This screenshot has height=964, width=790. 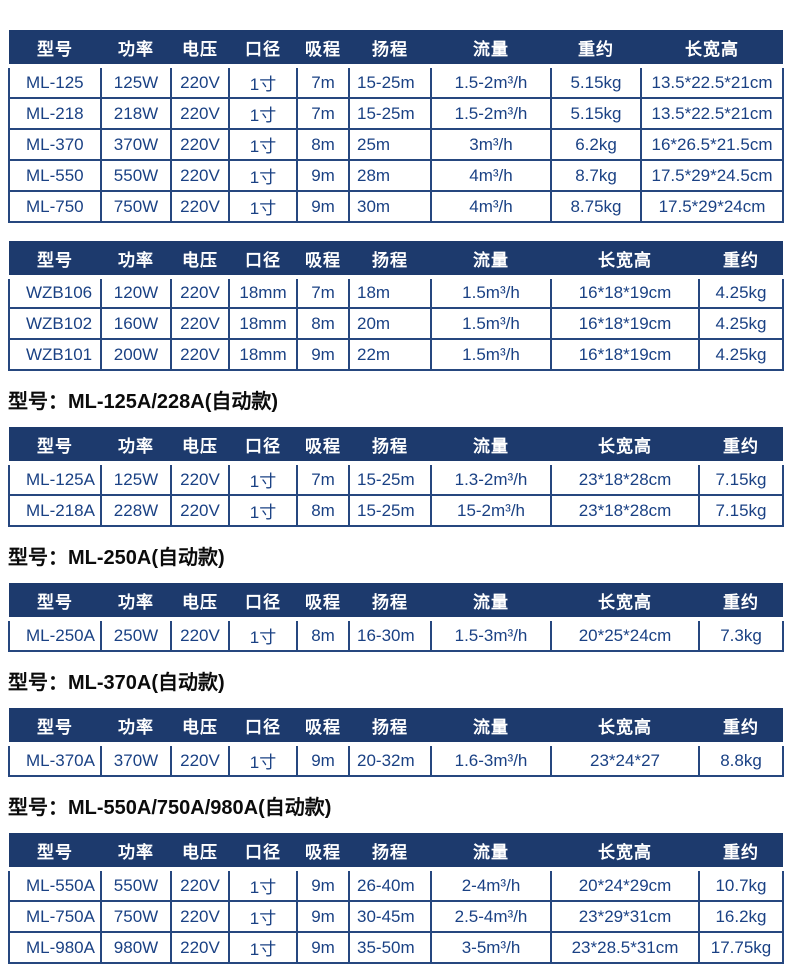 What do you see at coordinates (625, 916) in the screenshot?
I see `cell-dimensions: 23*29*31cm` at bounding box center [625, 916].